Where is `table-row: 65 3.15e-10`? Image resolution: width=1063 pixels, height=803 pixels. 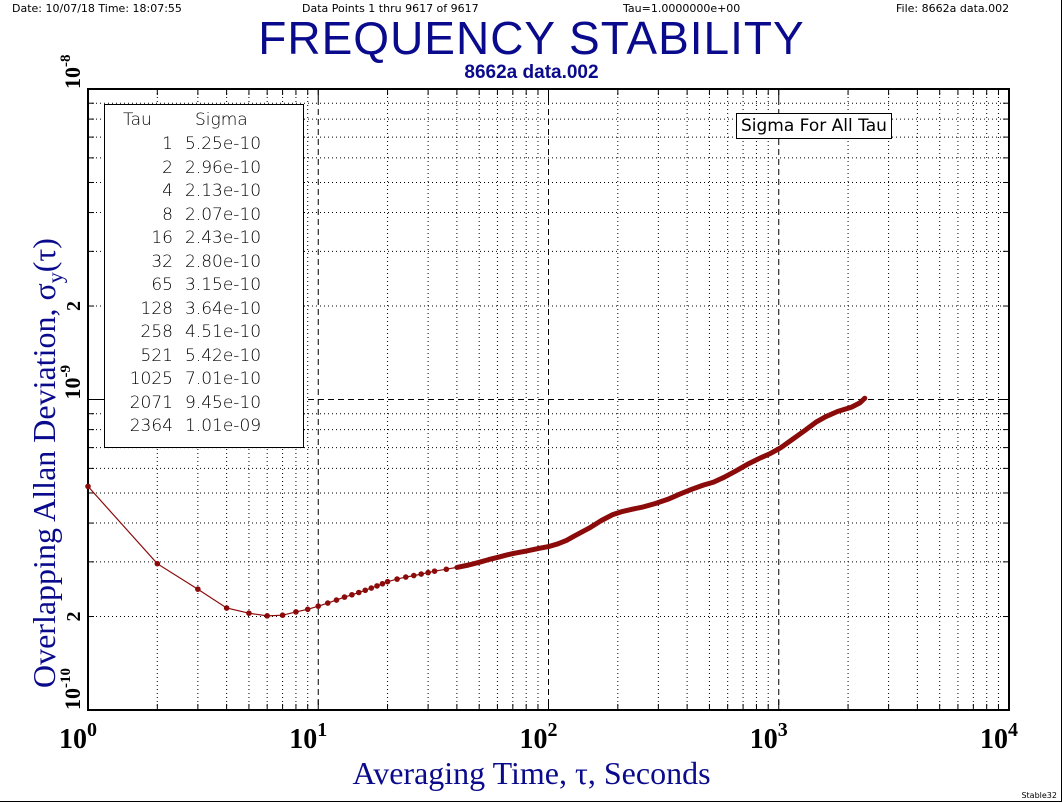
table-row: 65 3.15e-10 is located at coordinates (204, 286).